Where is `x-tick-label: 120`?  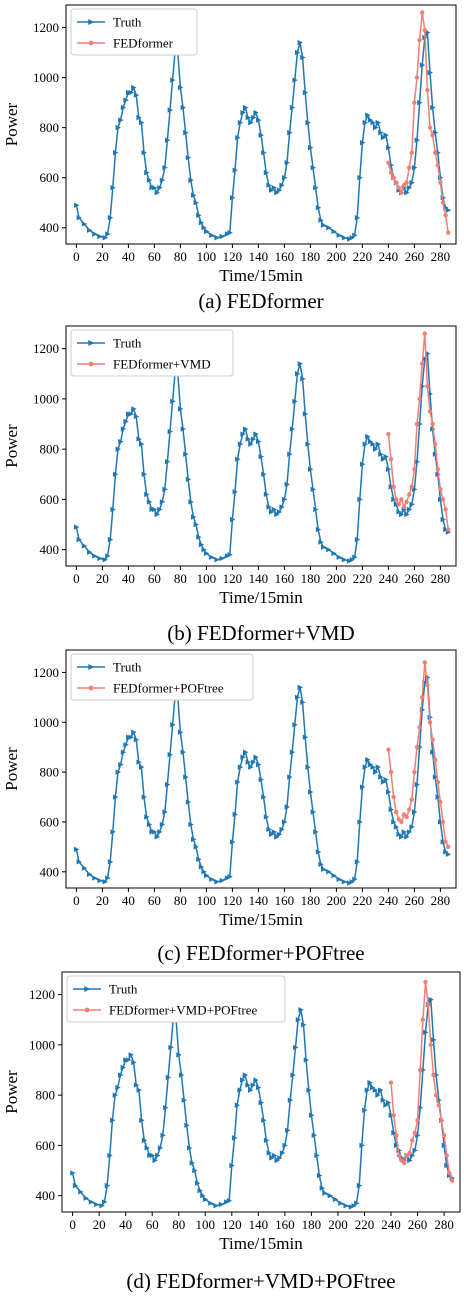
x-tick-label: 120 is located at coordinates (232, 1224).